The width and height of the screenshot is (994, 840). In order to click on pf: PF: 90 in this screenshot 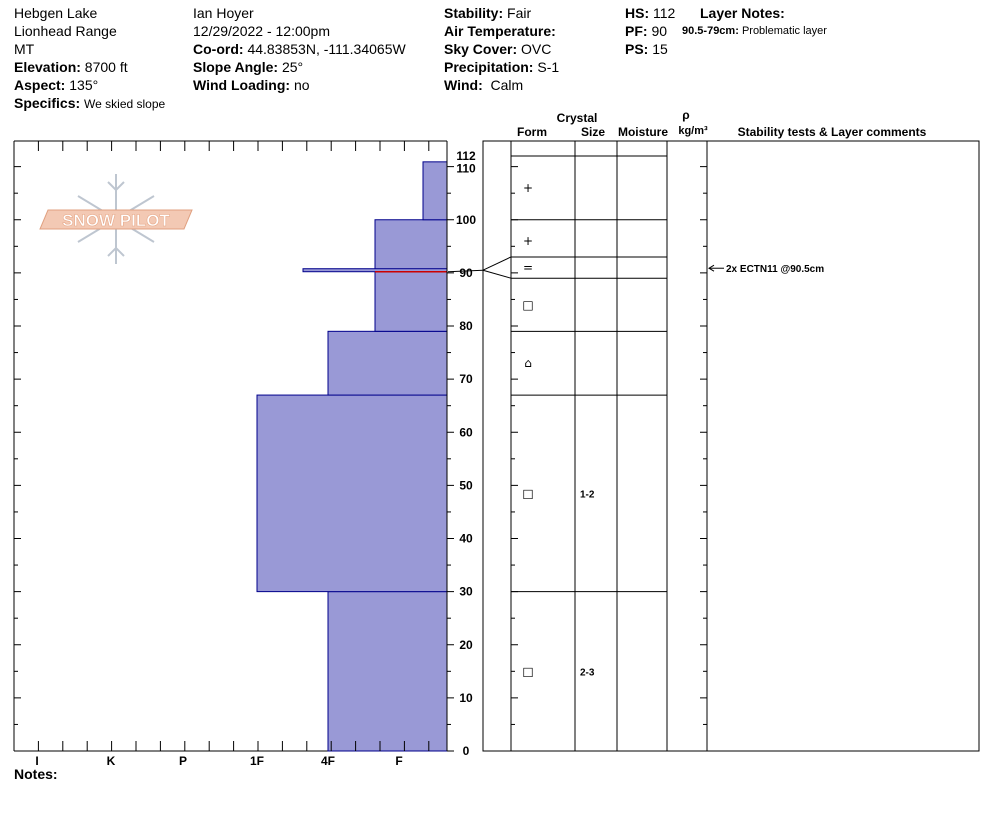, I will do `click(646, 31)`.